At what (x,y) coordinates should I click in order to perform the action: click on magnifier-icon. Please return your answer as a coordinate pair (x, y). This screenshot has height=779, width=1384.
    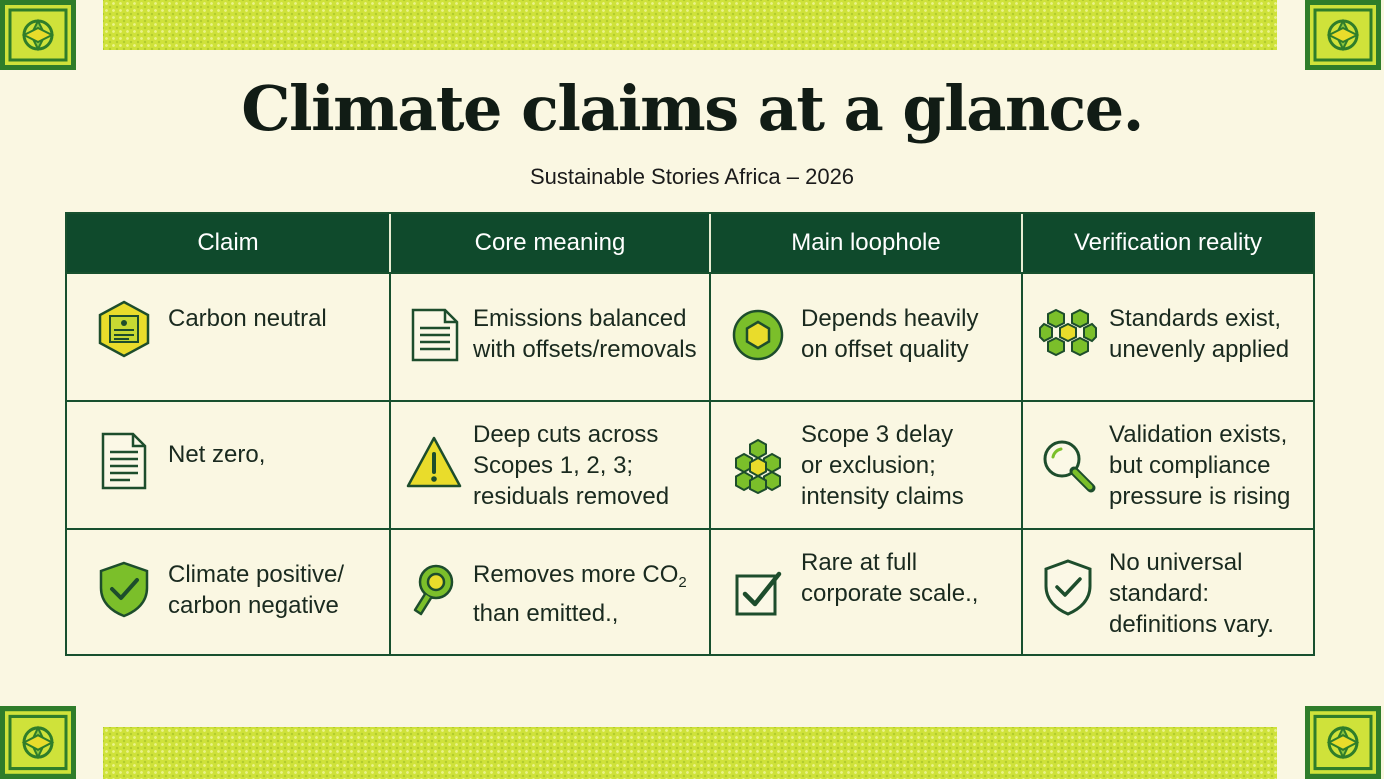
    Looking at the image, I should click on (1068, 465).